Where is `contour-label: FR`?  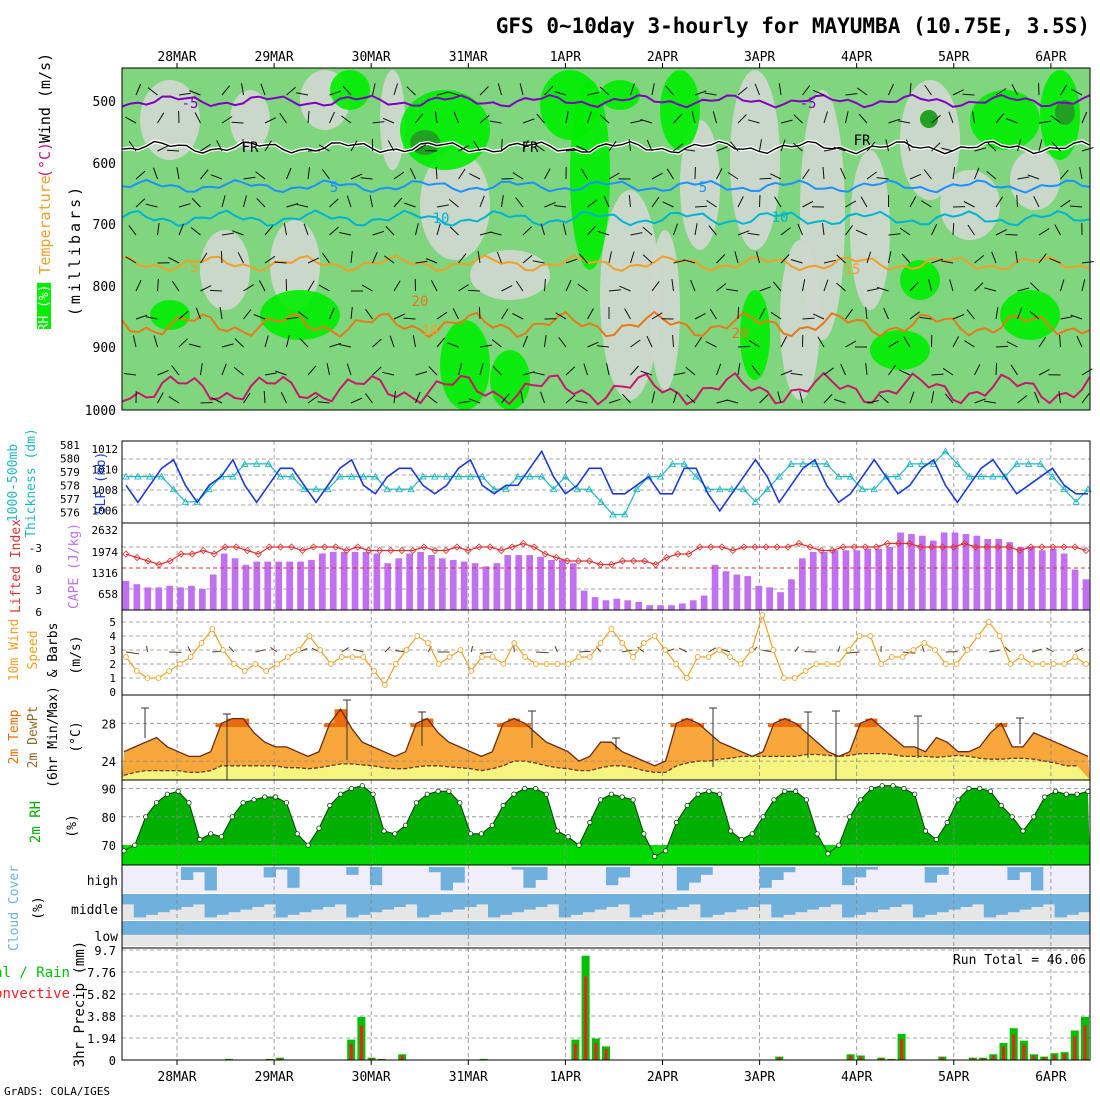 contour-label: FR is located at coordinates (862, 141).